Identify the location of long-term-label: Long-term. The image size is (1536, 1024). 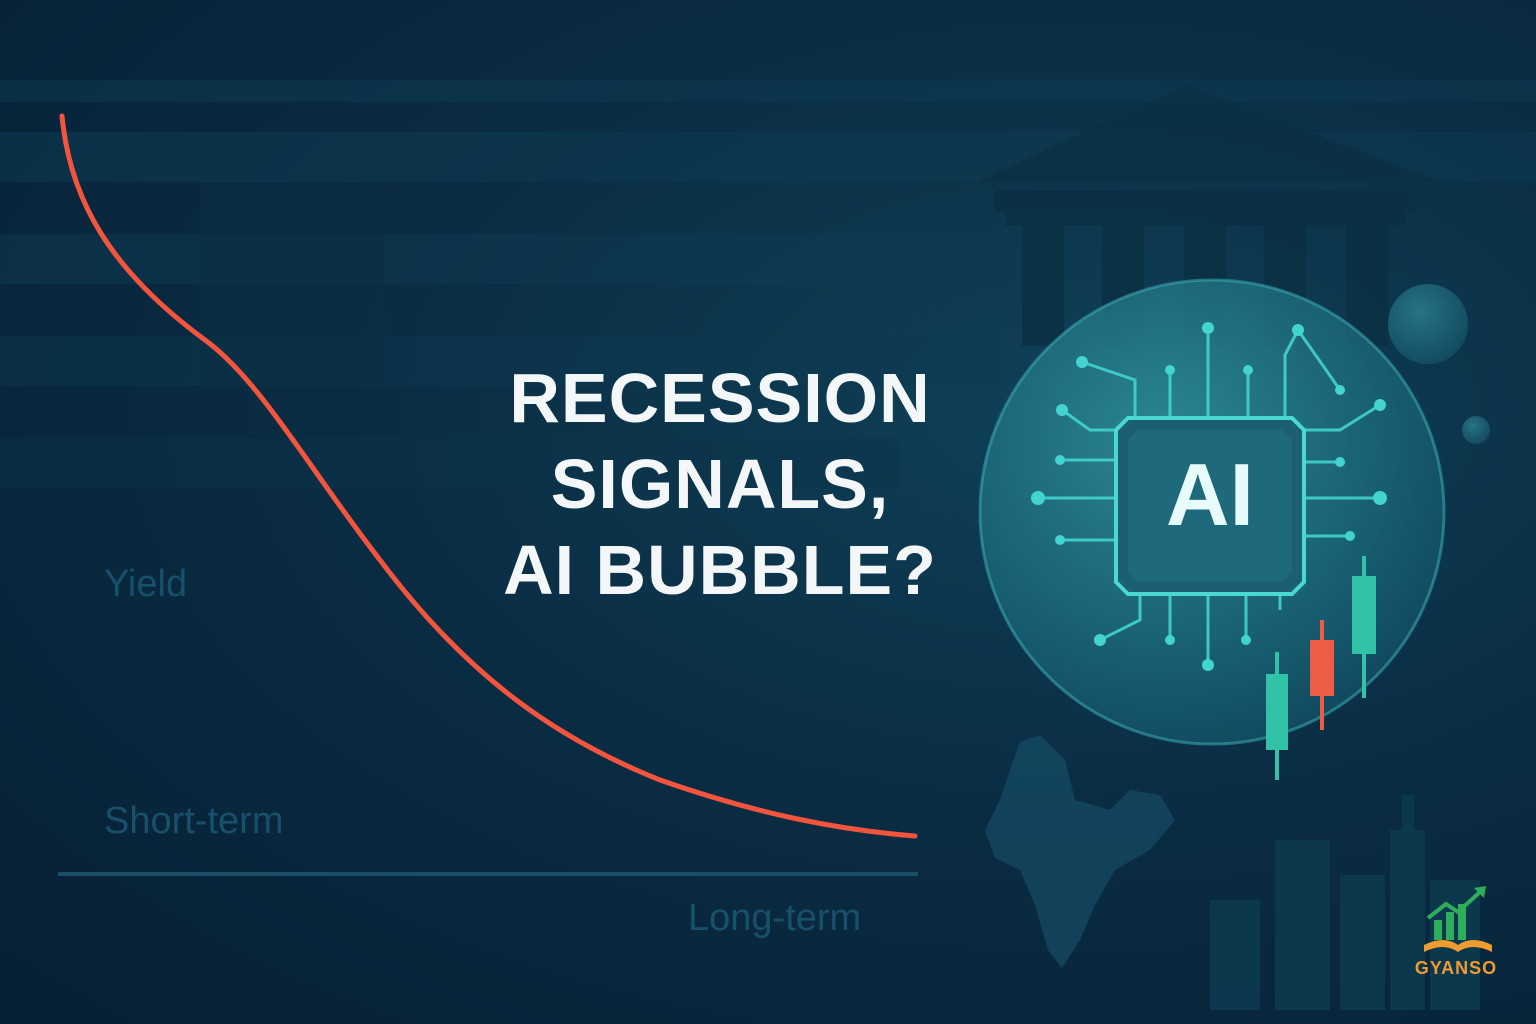
(775, 918).